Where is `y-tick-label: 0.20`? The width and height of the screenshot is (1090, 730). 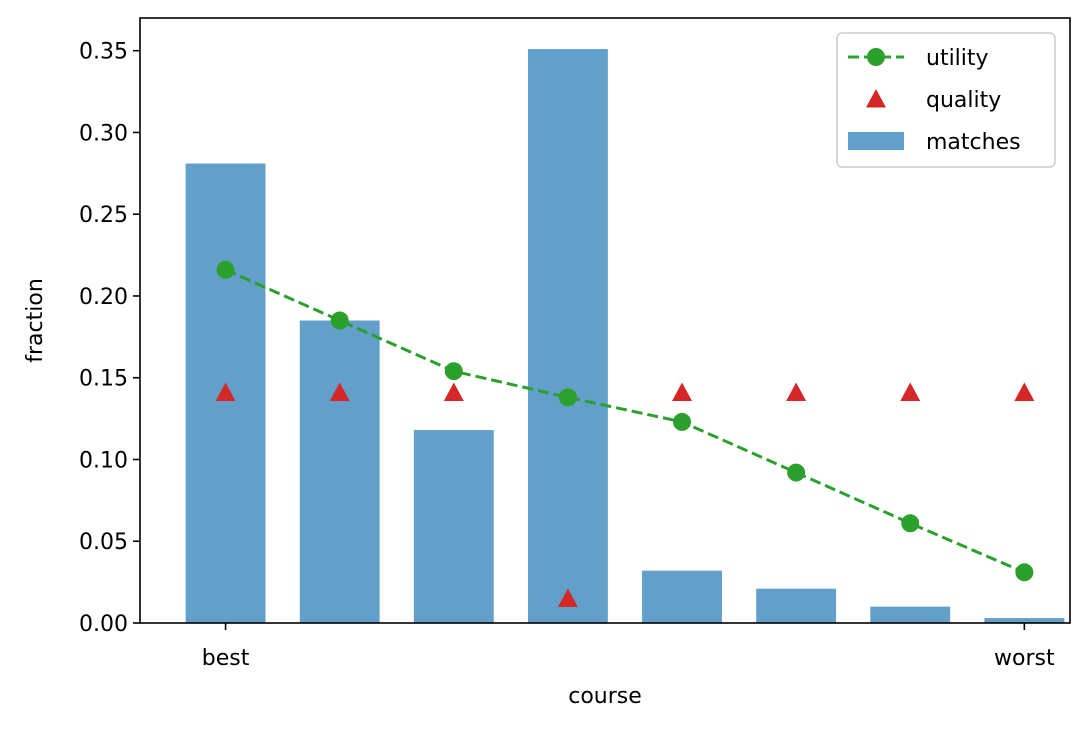
y-tick-label: 0.20 is located at coordinates (103, 297).